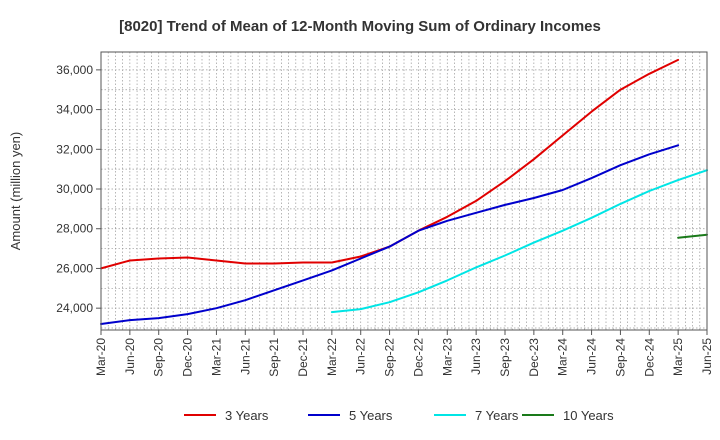 Image resolution: width=720 pixels, height=440 pixels. Describe the element at coordinates (399, 415) in the screenshot. I see `legend: 3 Years 5 Years 7 Years 10 Years` at that location.